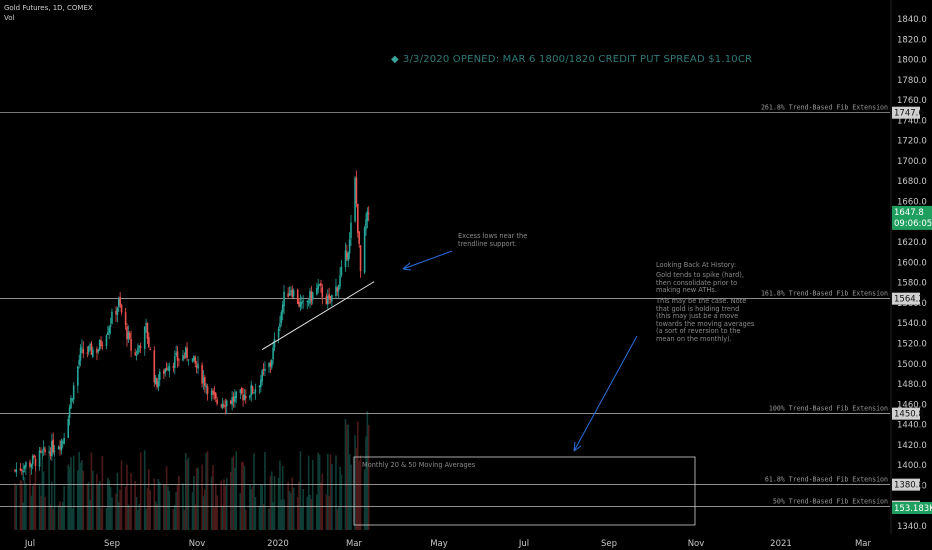  Describe the element at coordinates (609, 544) in the screenshot. I see `x-tick-label: Sep` at that location.